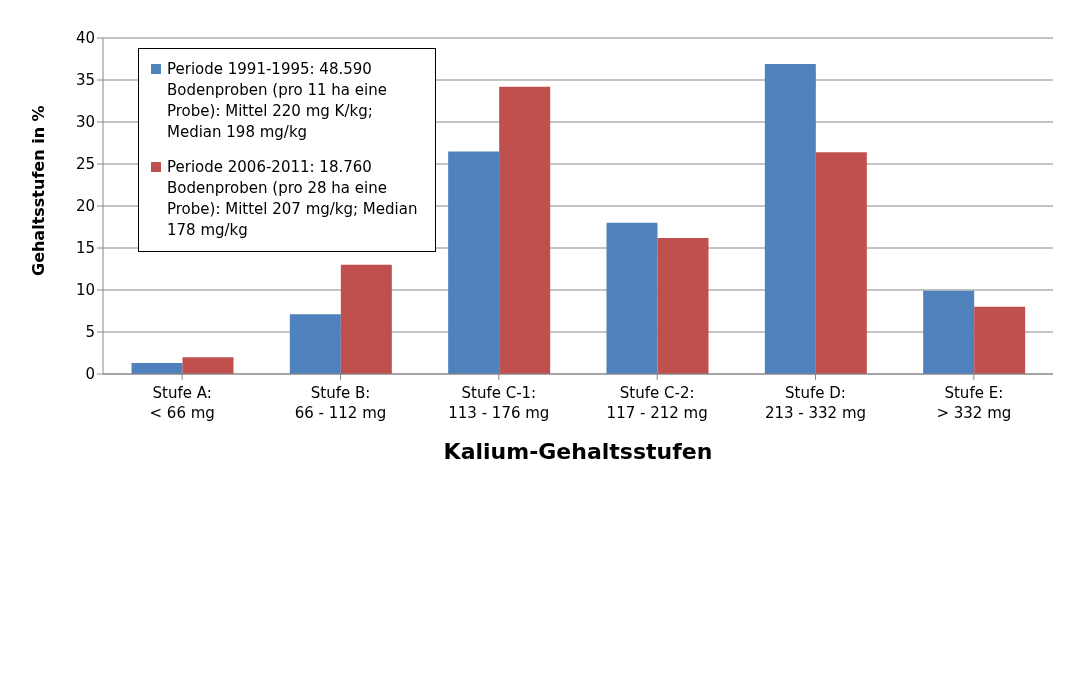 This screenshot has height=689, width=1068. What do you see at coordinates (85, 122) in the screenshot?
I see `y-tick-label: 30` at bounding box center [85, 122].